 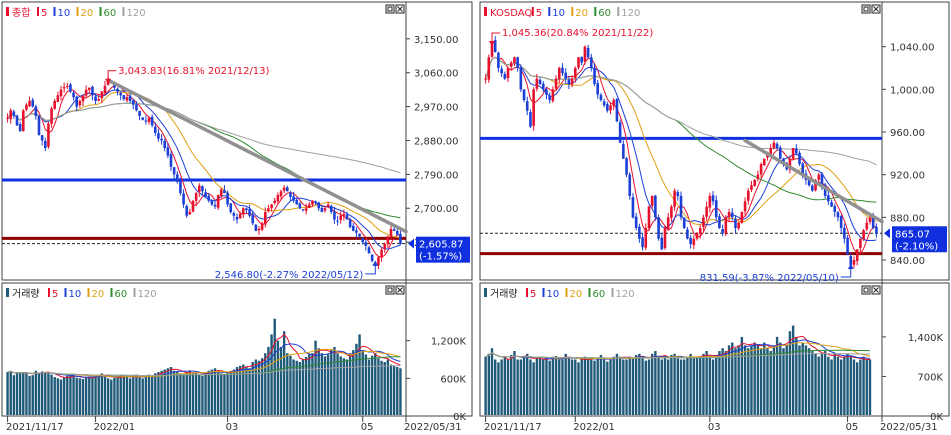 What do you see at coordinates (769, 278) in the screenshot?
I see `low-annotation: 831.59(-3.87% 2022/05/10)` at bounding box center [769, 278].